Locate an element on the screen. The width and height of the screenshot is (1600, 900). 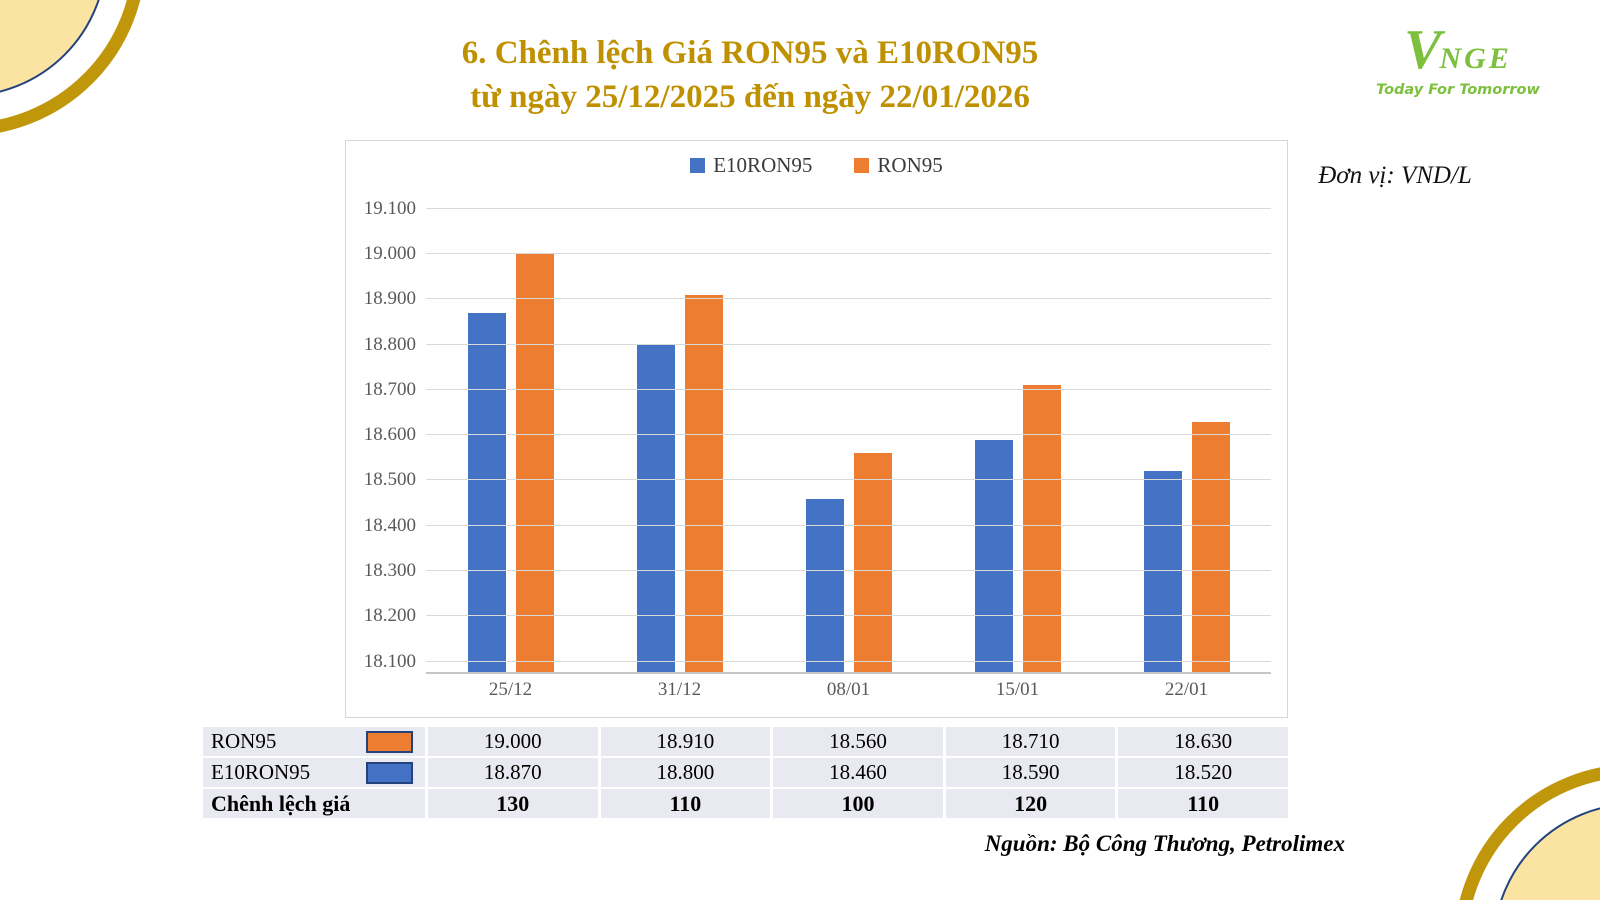
y-tick-label: 19.000 is located at coordinates (389, 253).